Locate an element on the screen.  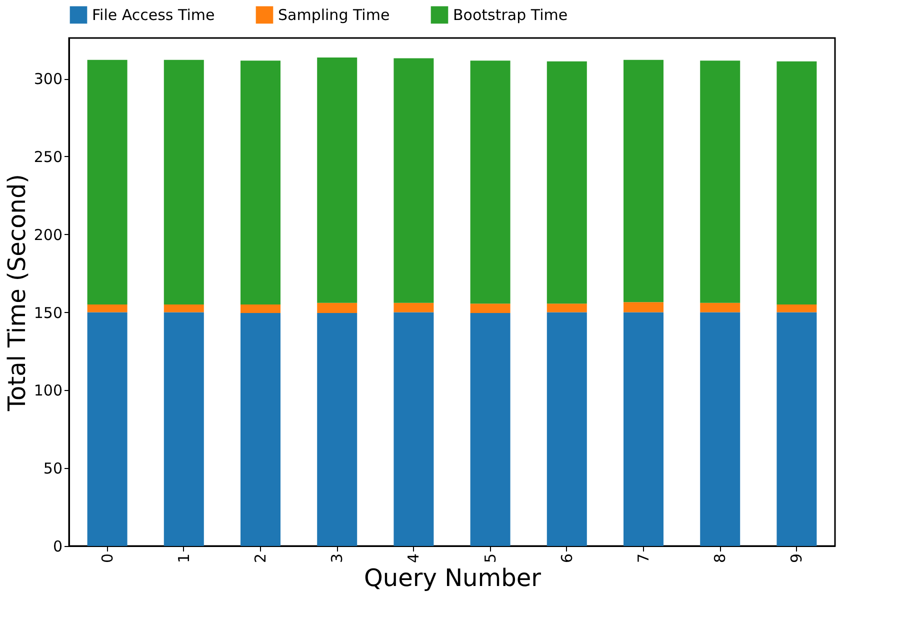
y-tick-label: 50 is located at coordinates (52, 469).